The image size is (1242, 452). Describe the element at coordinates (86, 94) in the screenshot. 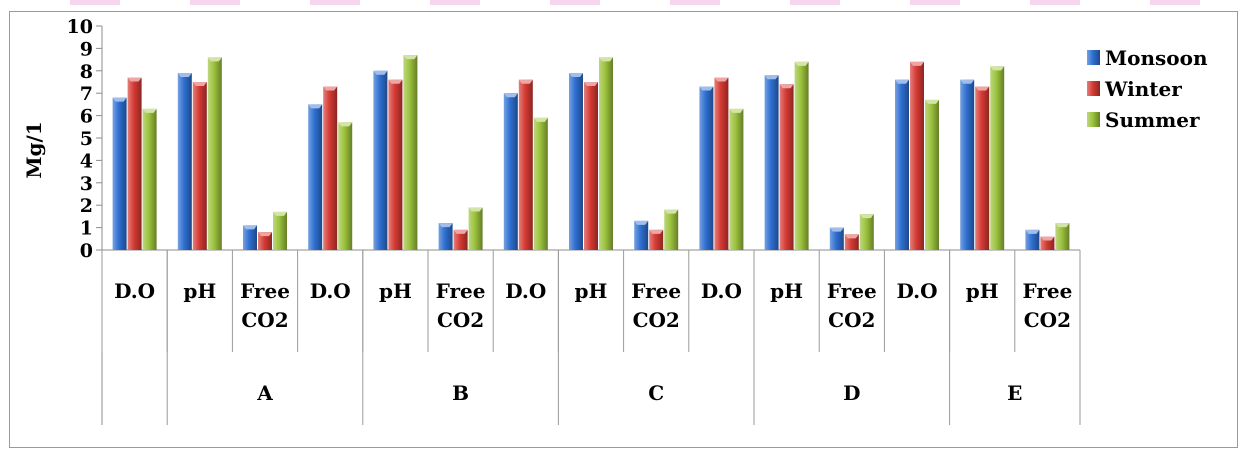

I see `y-tick-label: 7` at that location.